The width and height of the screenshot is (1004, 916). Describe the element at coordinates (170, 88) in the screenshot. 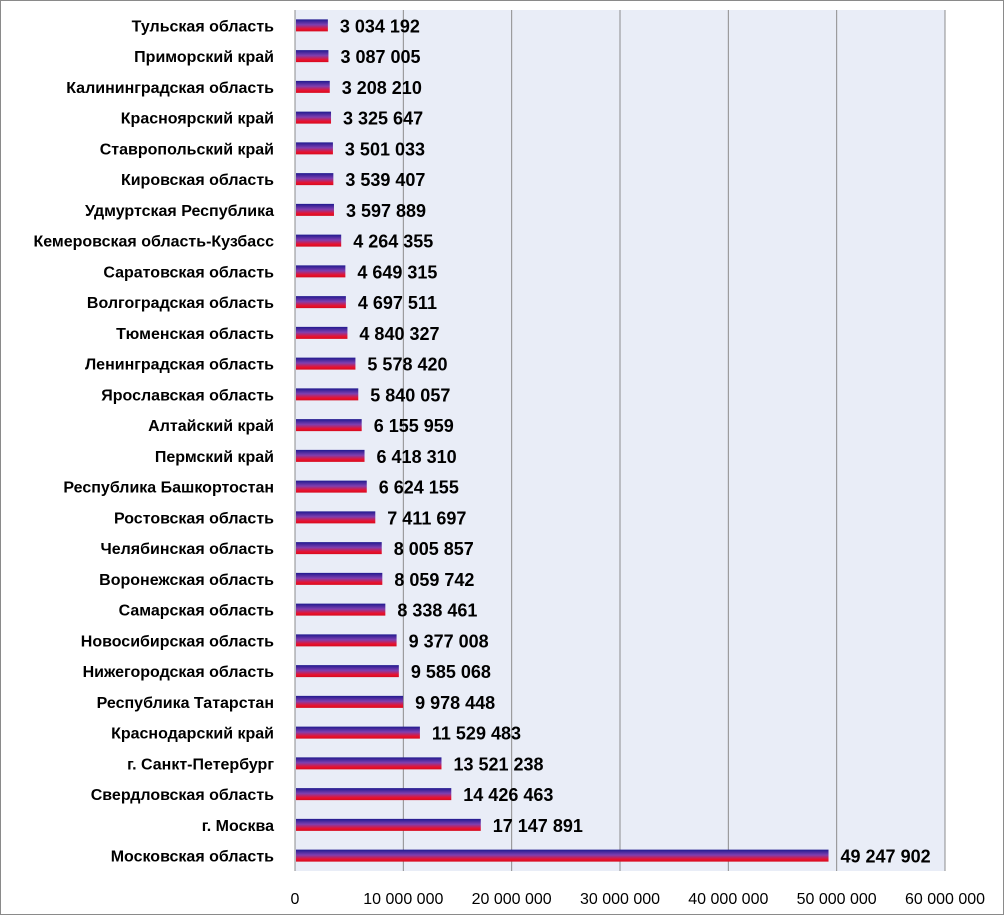

I see `category-label: Калининградская область` at that location.